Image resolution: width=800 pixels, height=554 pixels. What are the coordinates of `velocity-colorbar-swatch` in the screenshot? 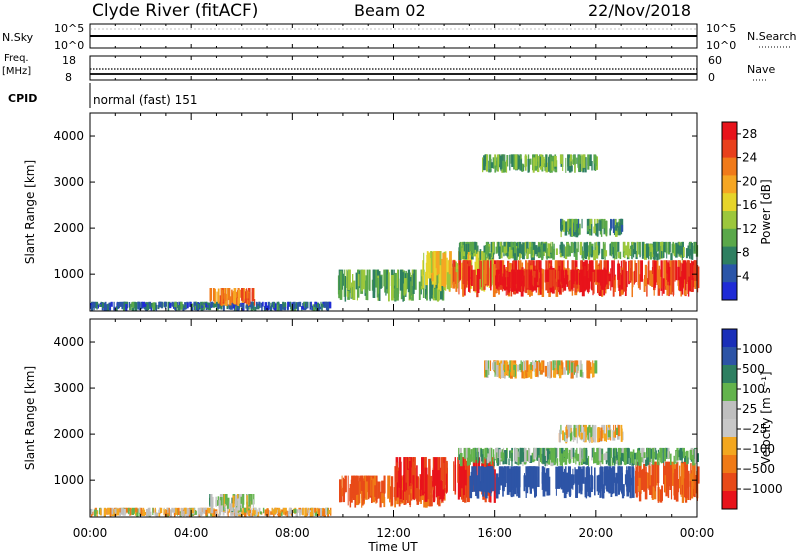 It's located at (729, 500).